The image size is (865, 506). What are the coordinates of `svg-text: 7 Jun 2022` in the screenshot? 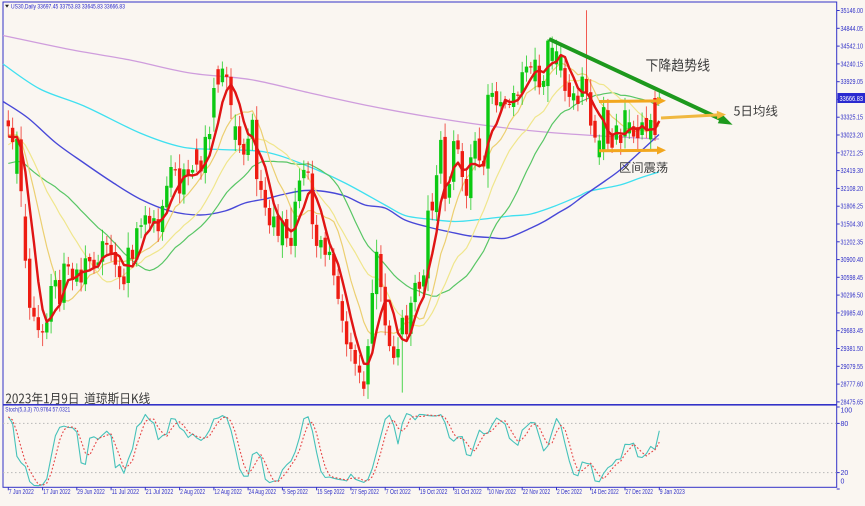 It's located at (21, 492).